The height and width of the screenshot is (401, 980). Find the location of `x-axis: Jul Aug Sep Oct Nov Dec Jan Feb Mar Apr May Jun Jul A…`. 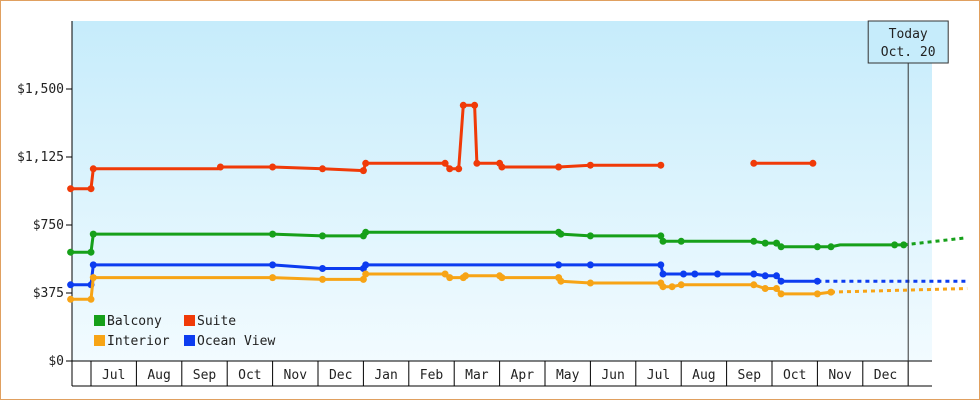

x-axis: Jul Aug Sep Oct Nov Dec Jan Feb Mar Apr May Jun Jul A… is located at coordinates (502, 373).